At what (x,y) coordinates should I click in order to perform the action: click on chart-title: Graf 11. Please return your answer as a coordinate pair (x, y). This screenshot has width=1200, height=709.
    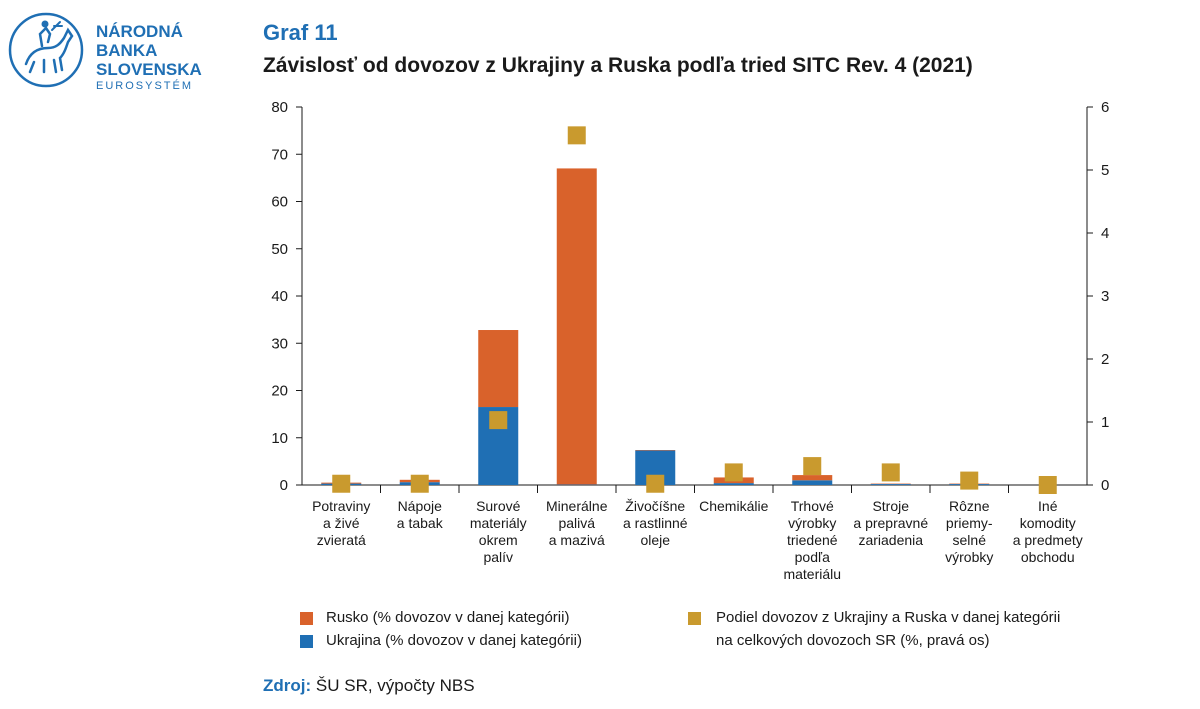
    Looking at the image, I should click on (300, 32).